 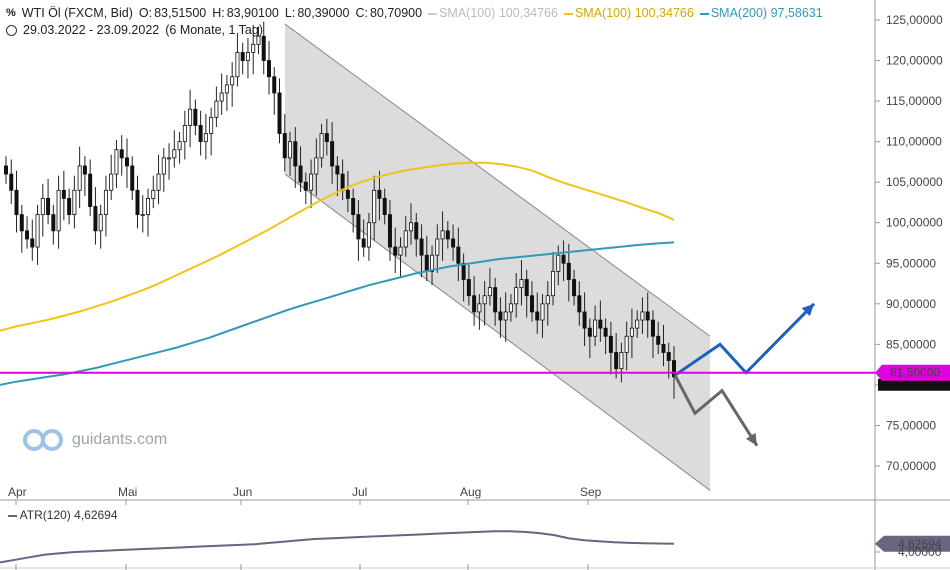 I want to click on sma-blue-label: SMA(200), so click(x=739, y=13).